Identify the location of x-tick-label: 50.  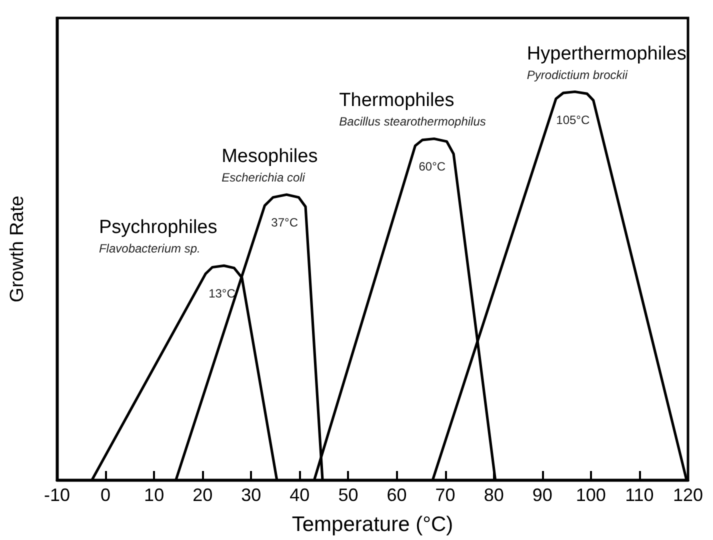
(348, 495).